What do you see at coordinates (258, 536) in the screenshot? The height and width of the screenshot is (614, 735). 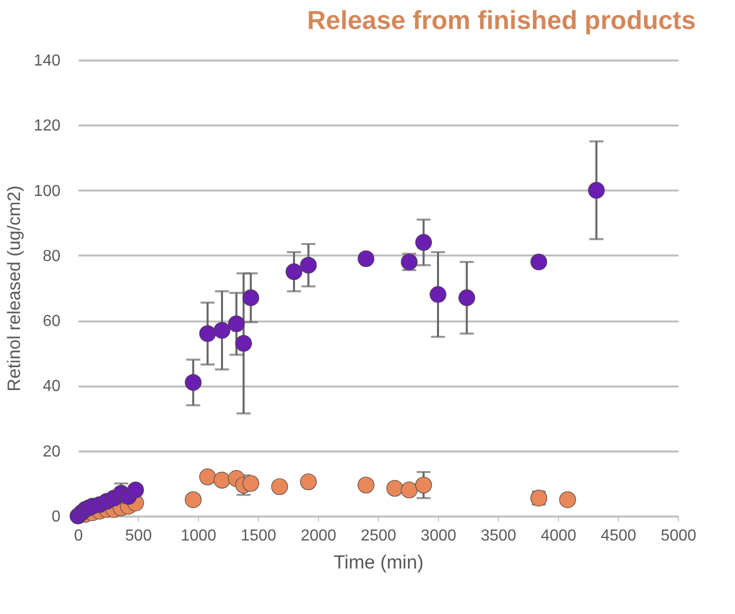 I see `x-tick-label: 1500` at bounding box center [258, 536].